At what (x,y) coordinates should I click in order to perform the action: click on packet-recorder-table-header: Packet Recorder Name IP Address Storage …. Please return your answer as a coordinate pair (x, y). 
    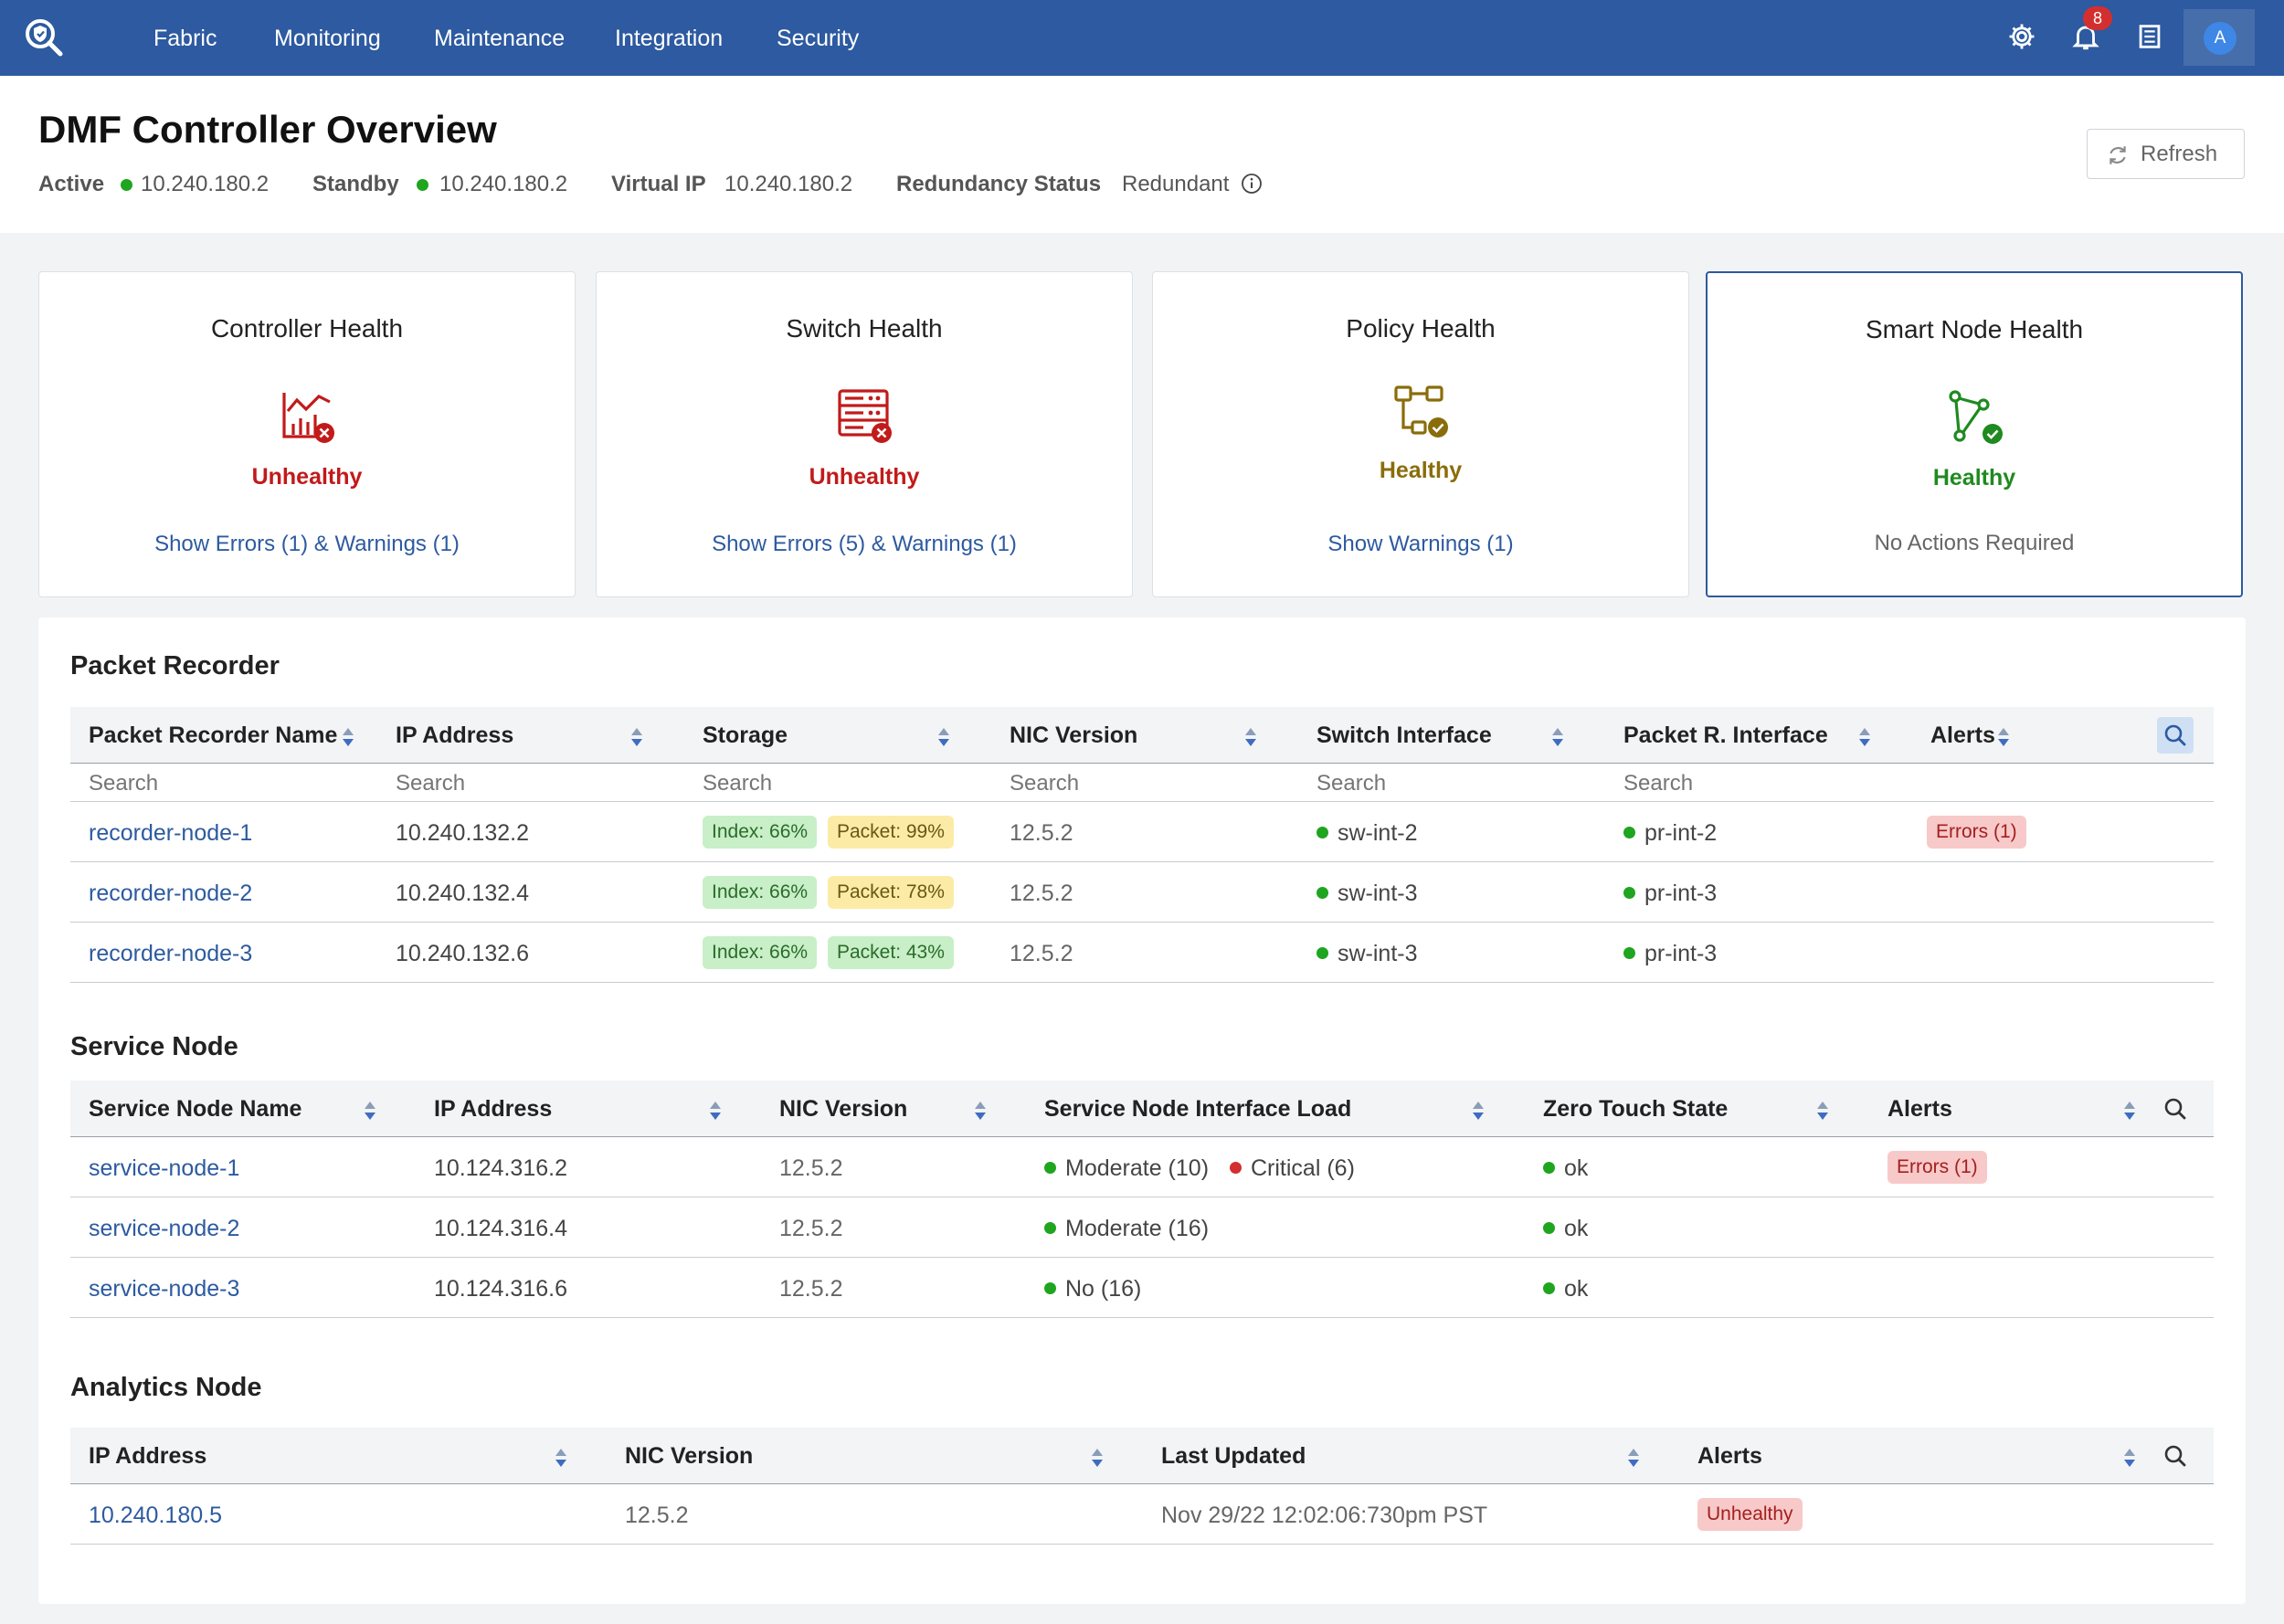
    Looking at the image, I should click on (1142, 736).